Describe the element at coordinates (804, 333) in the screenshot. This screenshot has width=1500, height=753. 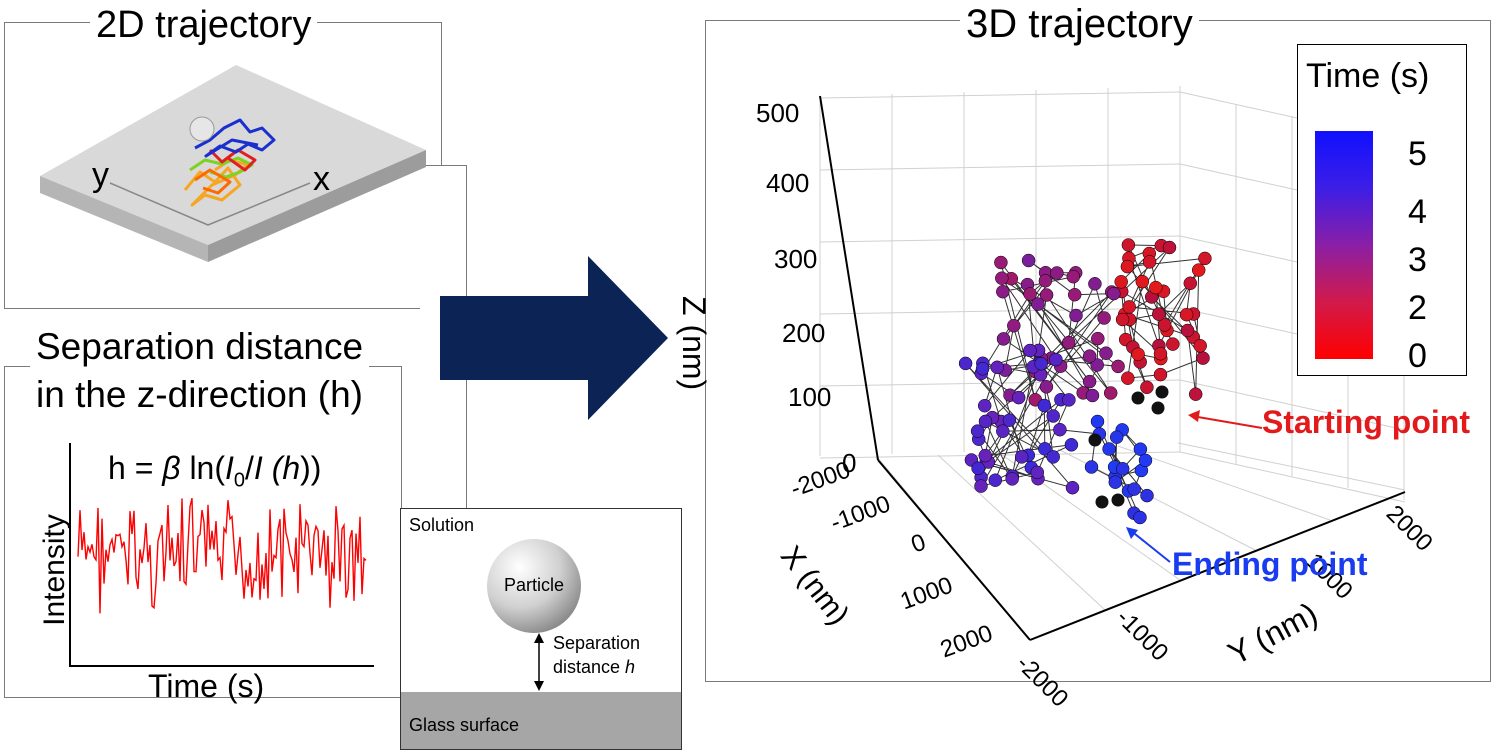
I see `z-tick-label: 200` at that location.